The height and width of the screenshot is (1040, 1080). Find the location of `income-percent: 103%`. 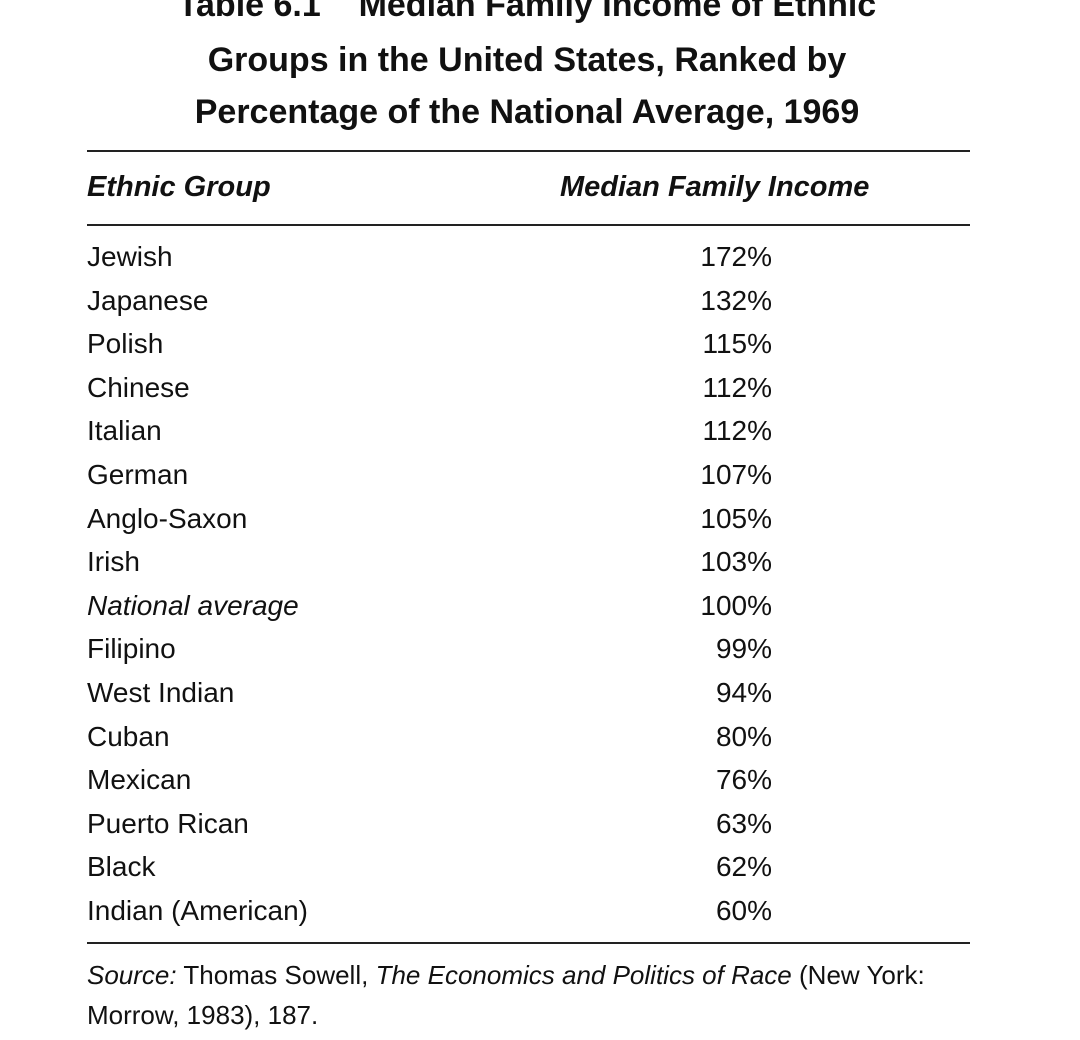

income-percent: 103% is located at coordinates (736, 562).